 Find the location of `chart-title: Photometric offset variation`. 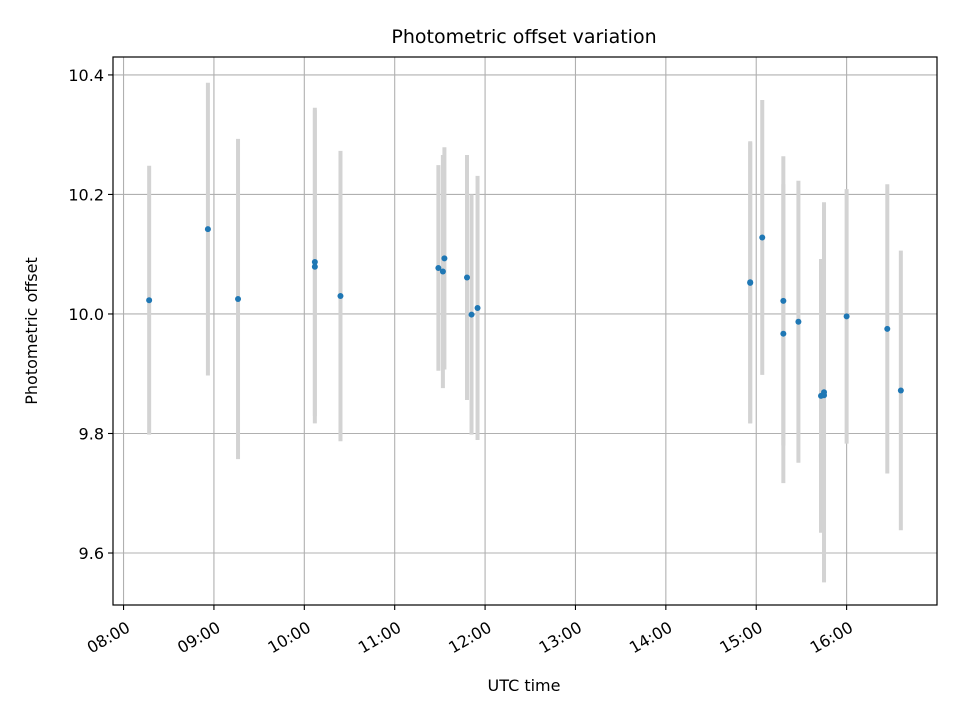

chart-title: Photometric offset variation is located at coordinates (523, 37).